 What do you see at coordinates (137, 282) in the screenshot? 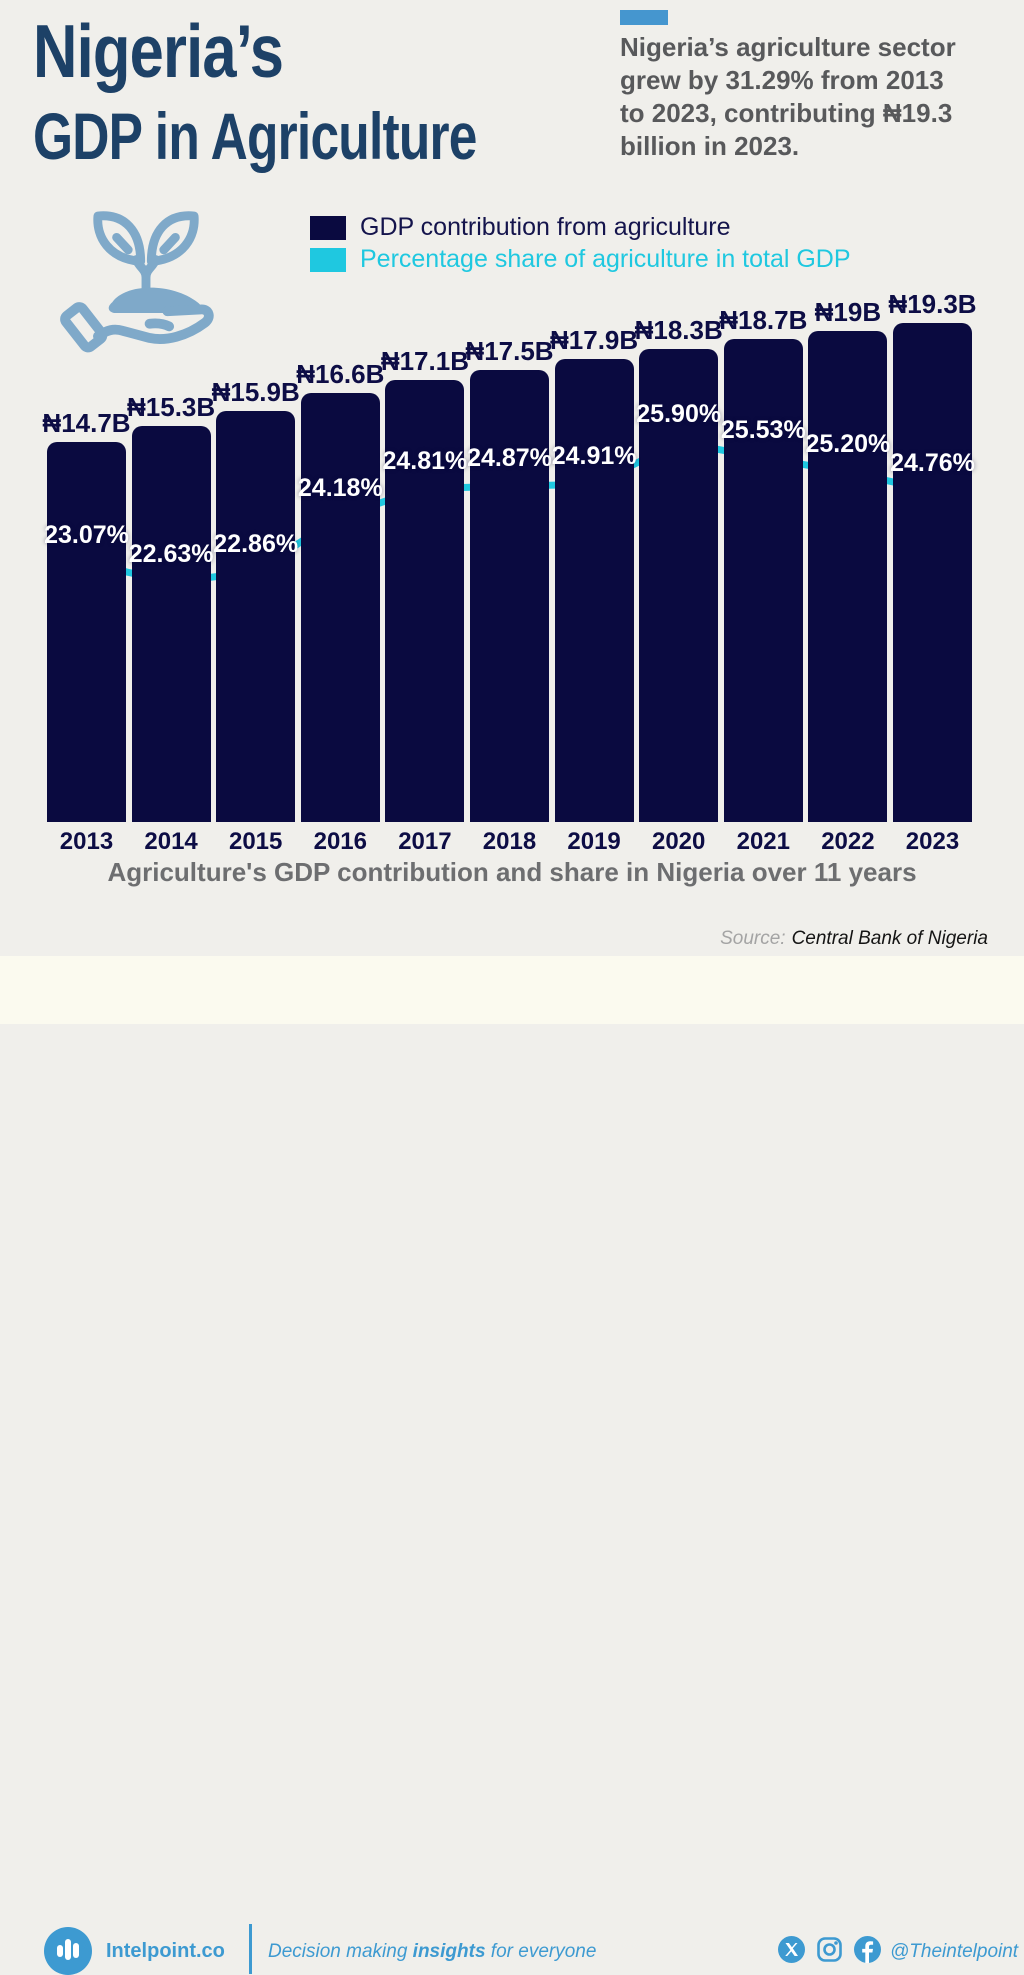
I see `hand-holding-plant-icon` at bounding box center [137, 282].